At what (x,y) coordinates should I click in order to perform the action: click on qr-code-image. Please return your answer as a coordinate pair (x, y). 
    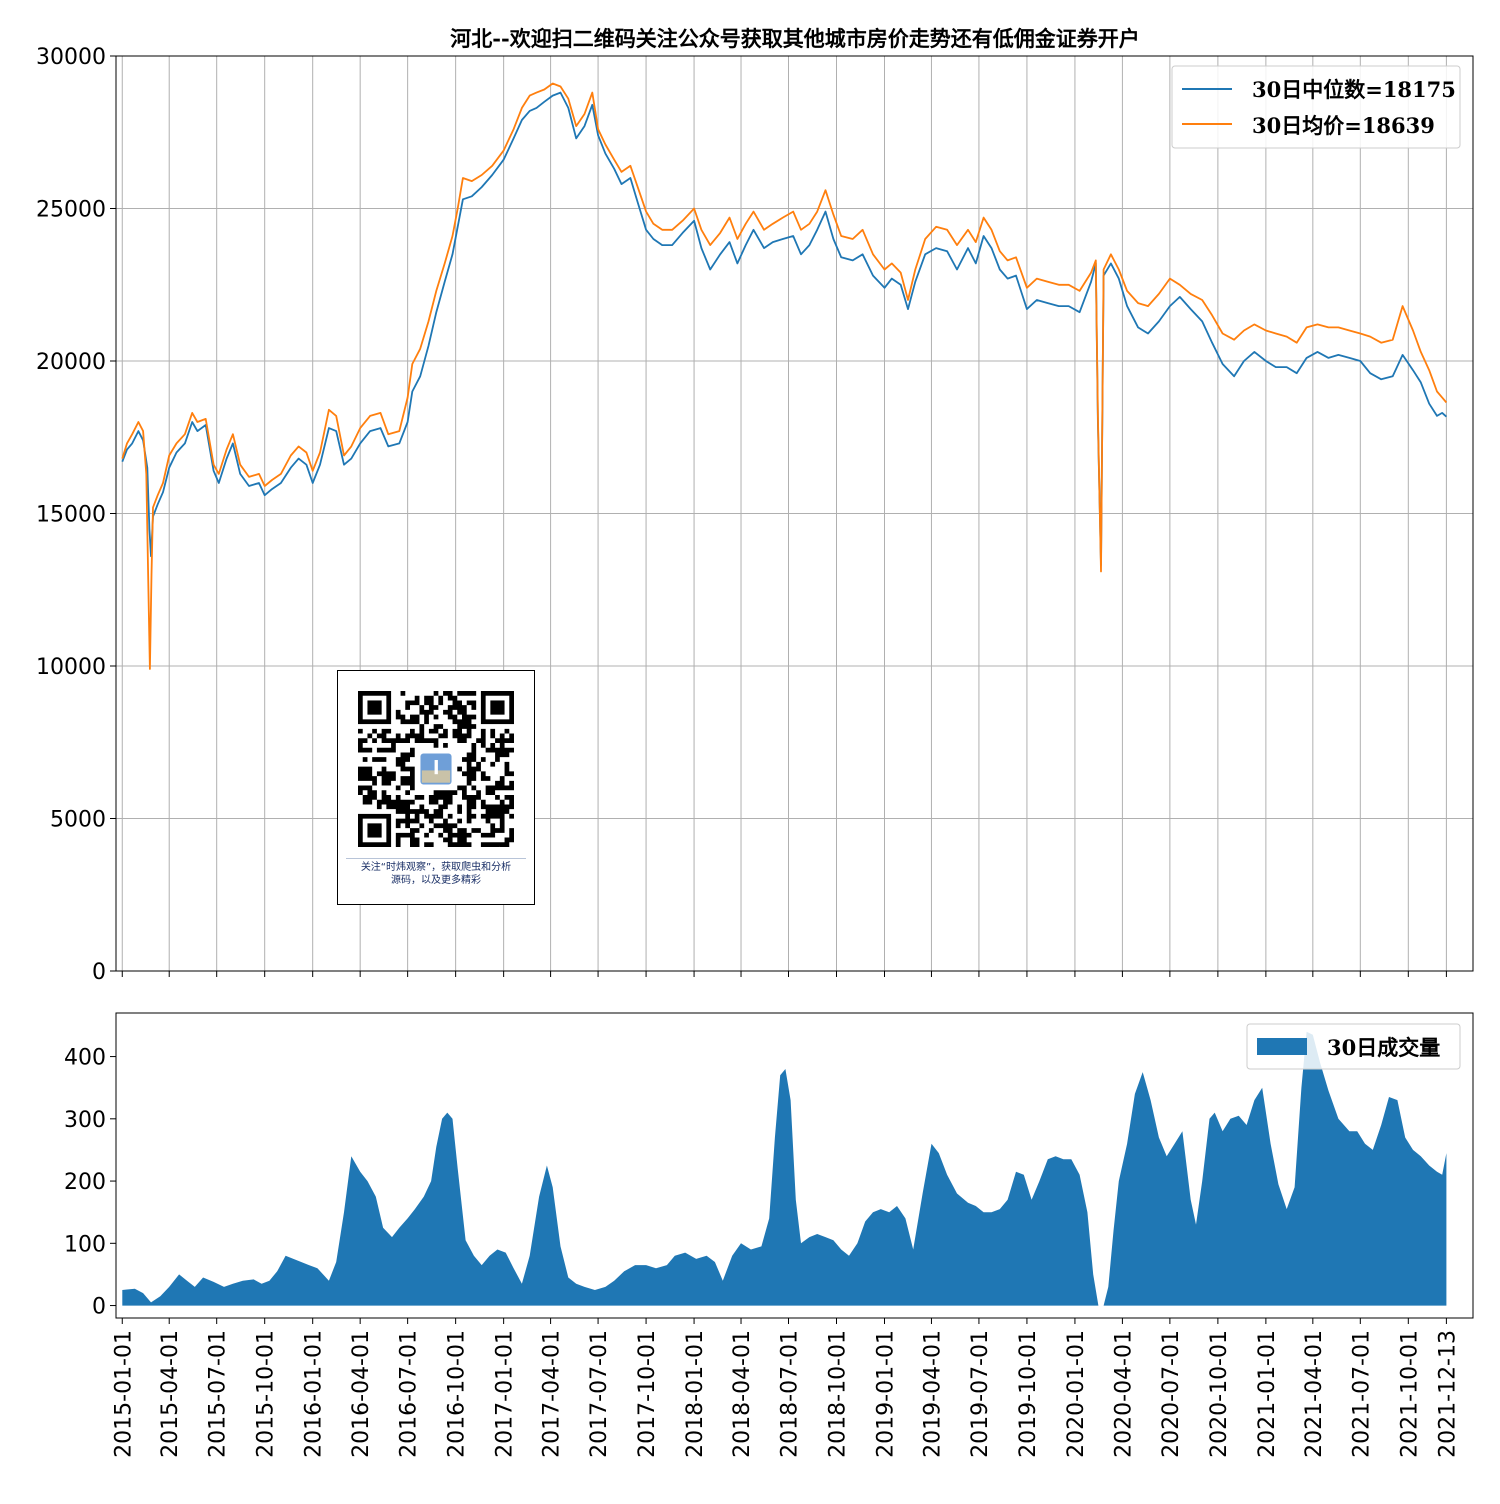
    Looking at the image, I should click on (436, 769).